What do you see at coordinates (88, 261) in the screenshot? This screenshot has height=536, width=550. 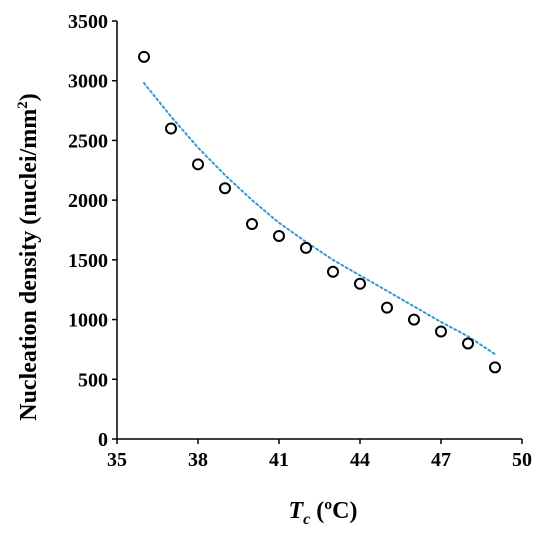 I see `y-tick-label: 1500` at bounding box center [88, 261].